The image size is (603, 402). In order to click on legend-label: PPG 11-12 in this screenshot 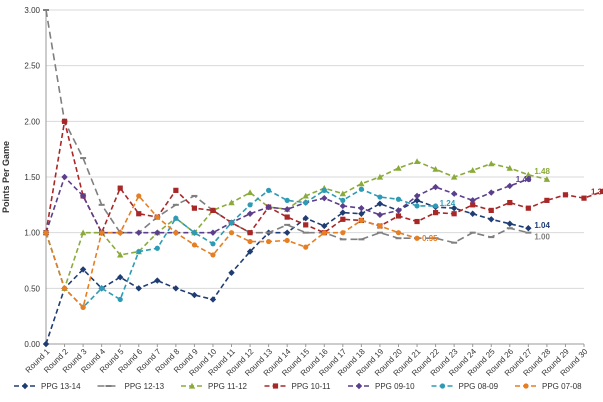, I will do `click(228, 386)`.